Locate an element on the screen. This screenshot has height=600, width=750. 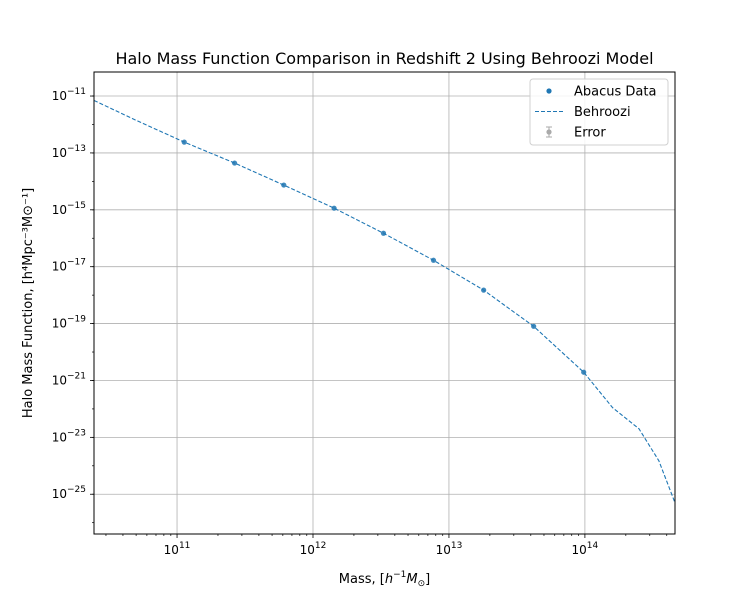
y-tick-label: 10−13 is located at coordinates (69, 152).